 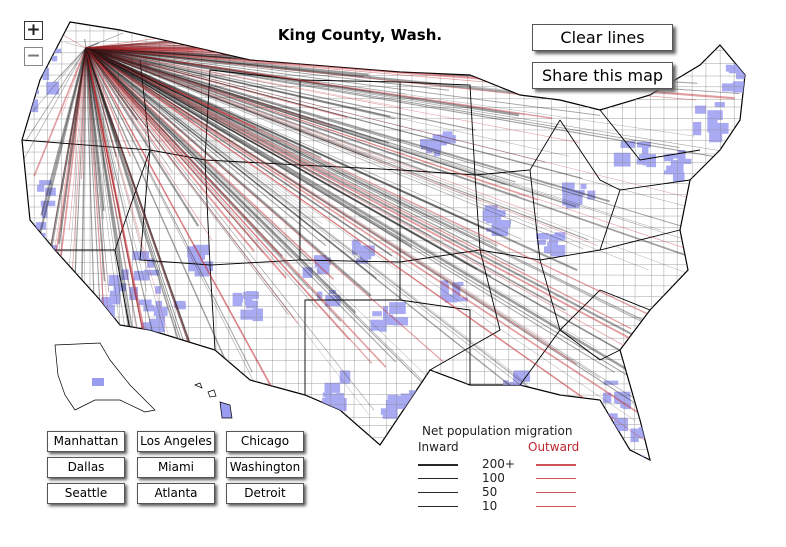 I want to click on legend-row: 200+, so click(x=502, y=464).